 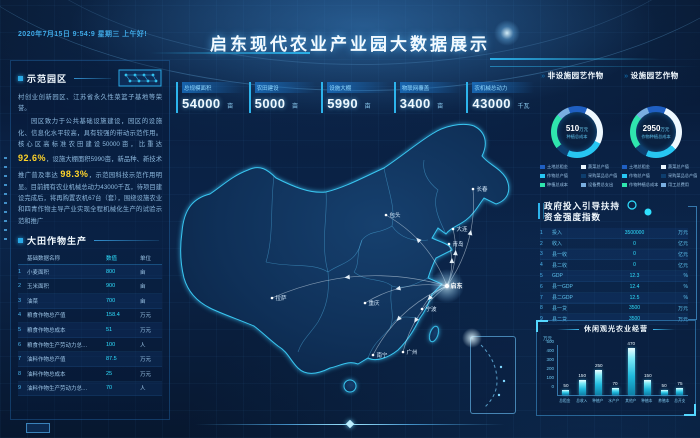 I want to click on stat-card: 设施大棚 5990 亩, so click(x=355, y=97).